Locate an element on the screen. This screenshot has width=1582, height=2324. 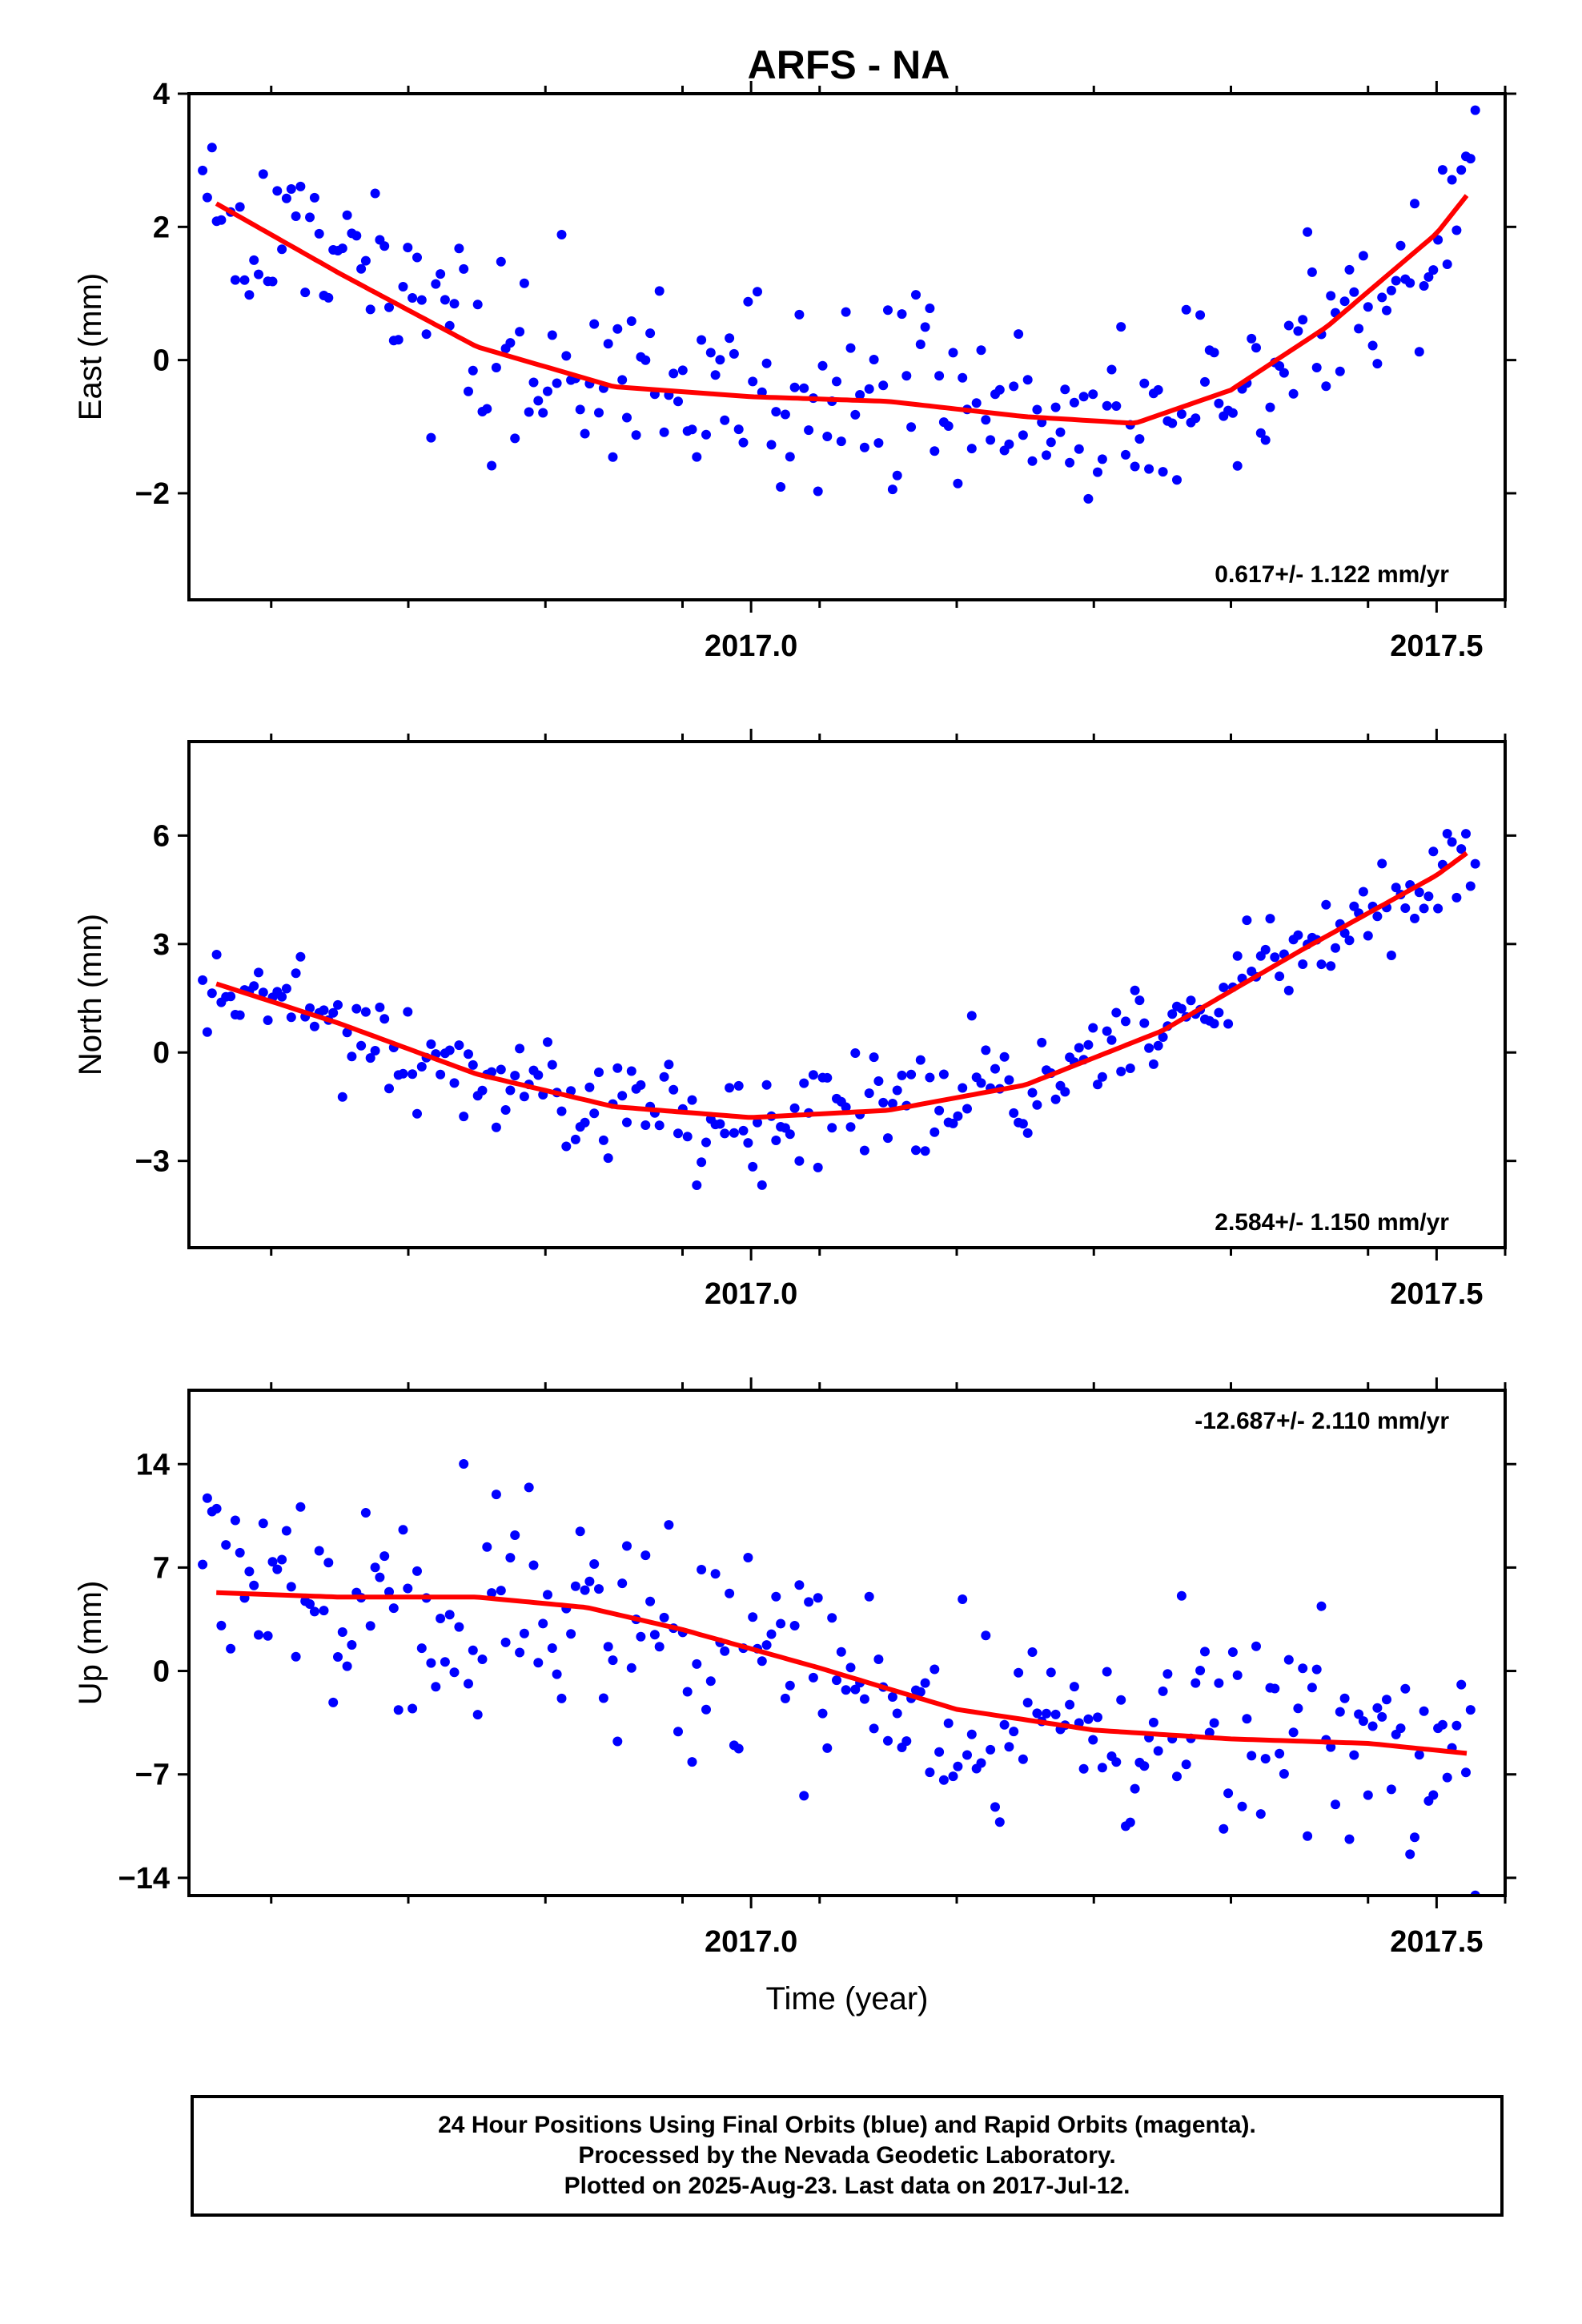
x-tick-label: 2017.0 is located at coordinates (751, 1294).